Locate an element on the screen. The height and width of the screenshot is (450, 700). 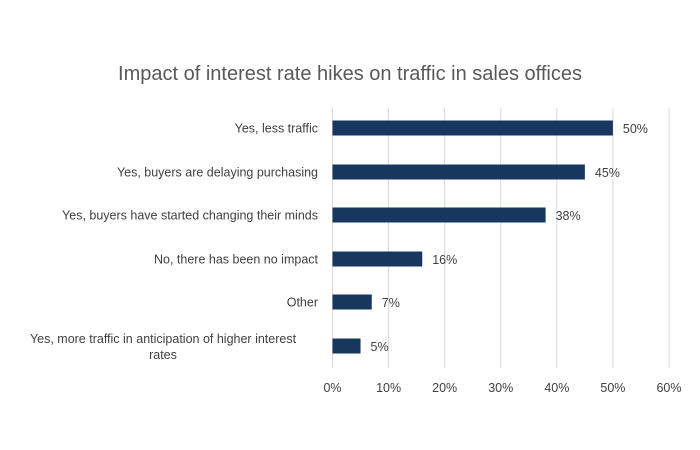
x-tick-label: 40% is located at coordinates (556, 388).